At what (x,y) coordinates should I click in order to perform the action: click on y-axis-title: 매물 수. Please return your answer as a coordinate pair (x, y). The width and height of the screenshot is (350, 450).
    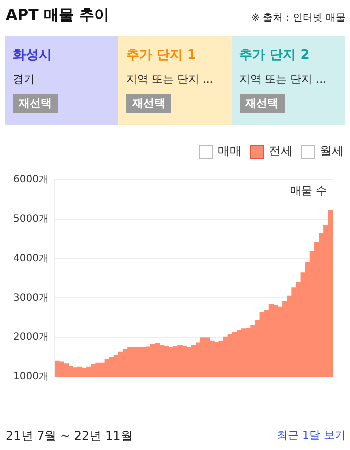
    Looking at the image, I should click on (308, 191).